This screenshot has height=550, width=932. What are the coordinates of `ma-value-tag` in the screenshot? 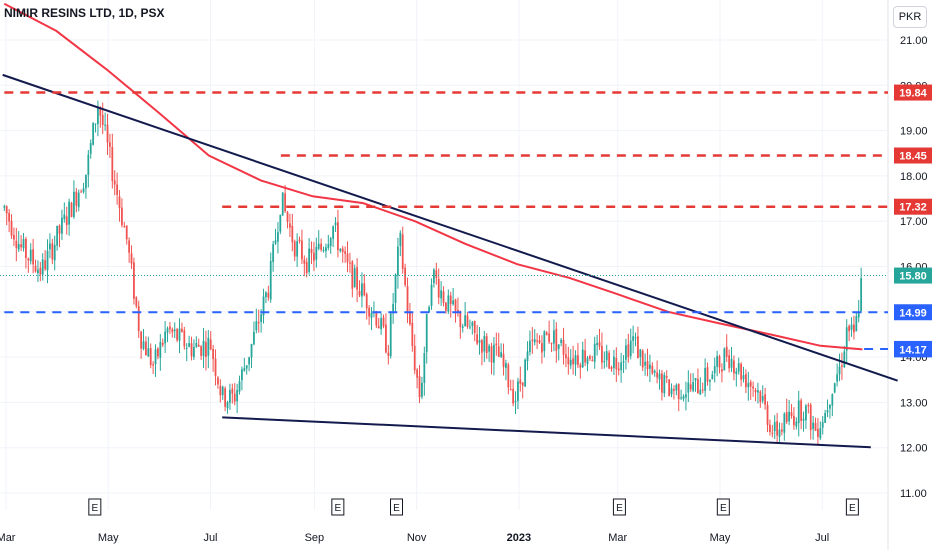 It's located at (913, 349).